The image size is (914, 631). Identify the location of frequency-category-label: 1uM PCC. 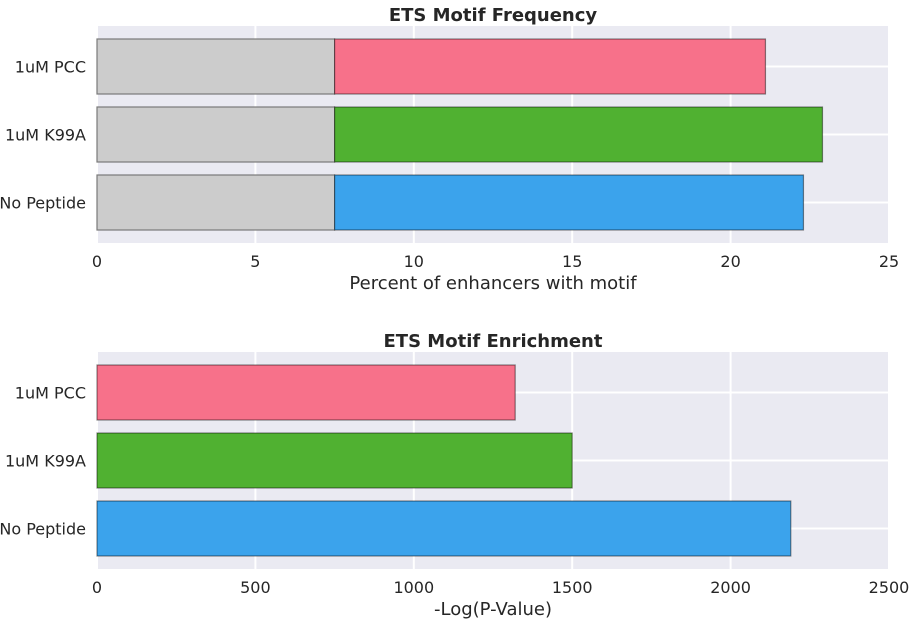
(50, 67).